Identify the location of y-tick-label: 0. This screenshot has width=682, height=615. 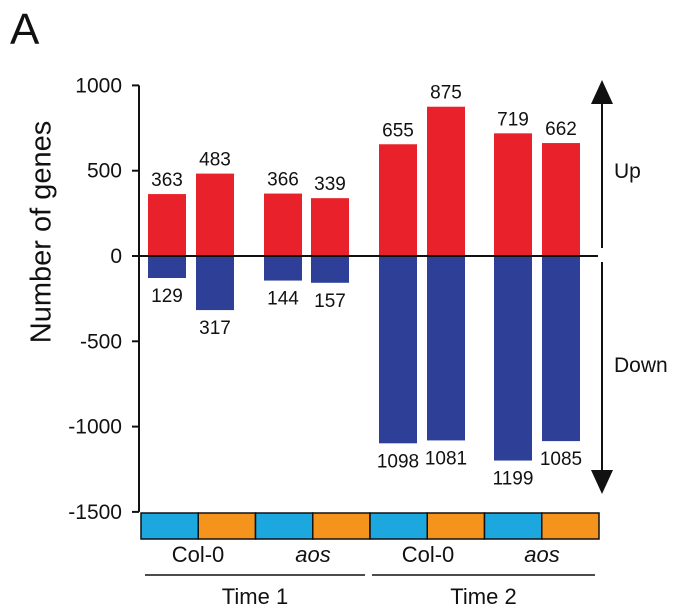
(116, 256).